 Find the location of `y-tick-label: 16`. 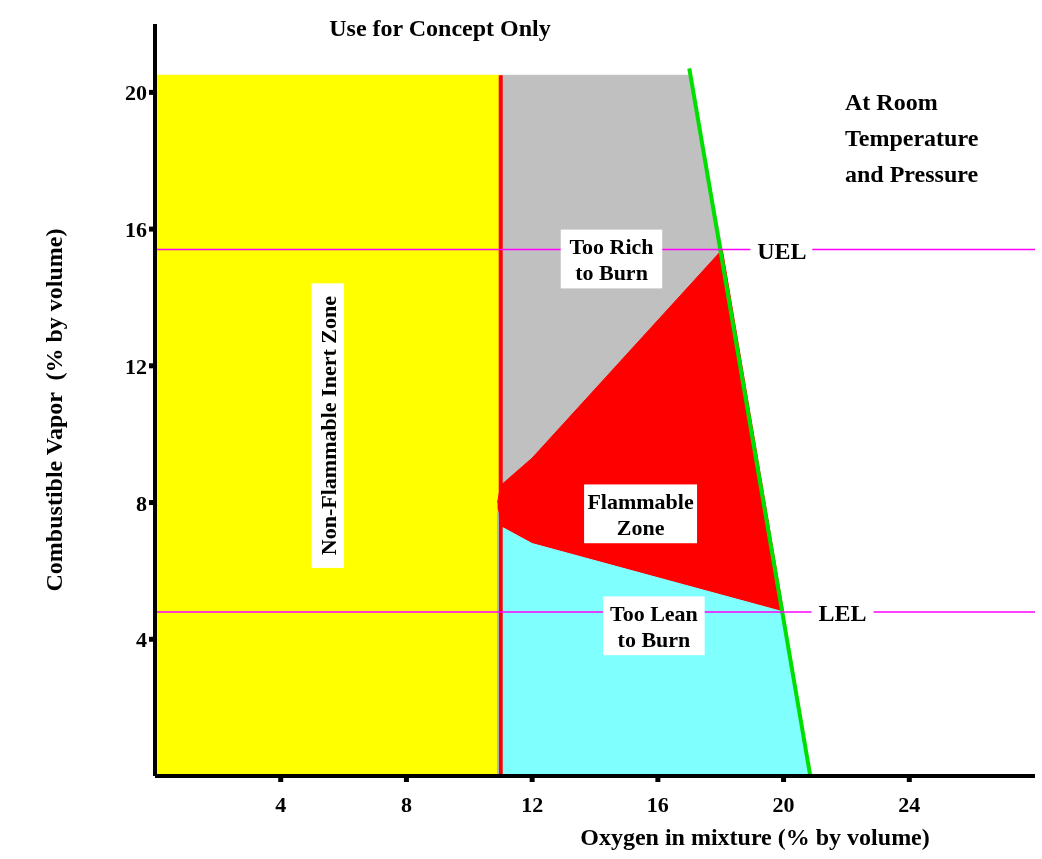

y-tick-label: 16 is located at coordinates (136, 230).